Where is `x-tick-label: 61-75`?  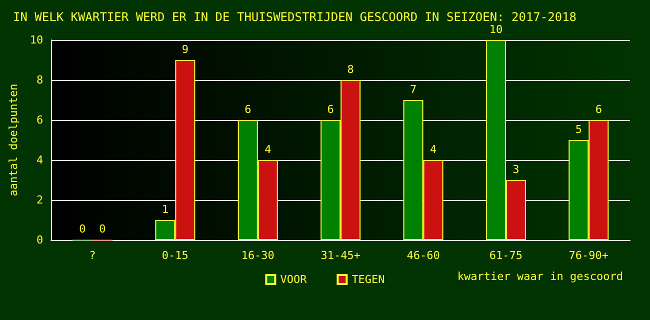 x-tick-label: 61-75 is located at coordinates (506, 255).